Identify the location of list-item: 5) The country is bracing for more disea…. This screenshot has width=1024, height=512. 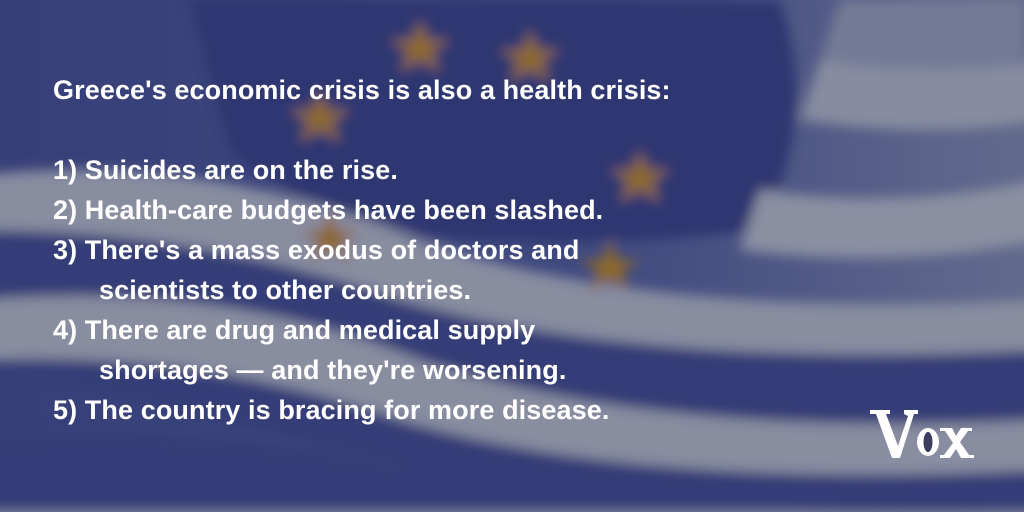
(443, 410).